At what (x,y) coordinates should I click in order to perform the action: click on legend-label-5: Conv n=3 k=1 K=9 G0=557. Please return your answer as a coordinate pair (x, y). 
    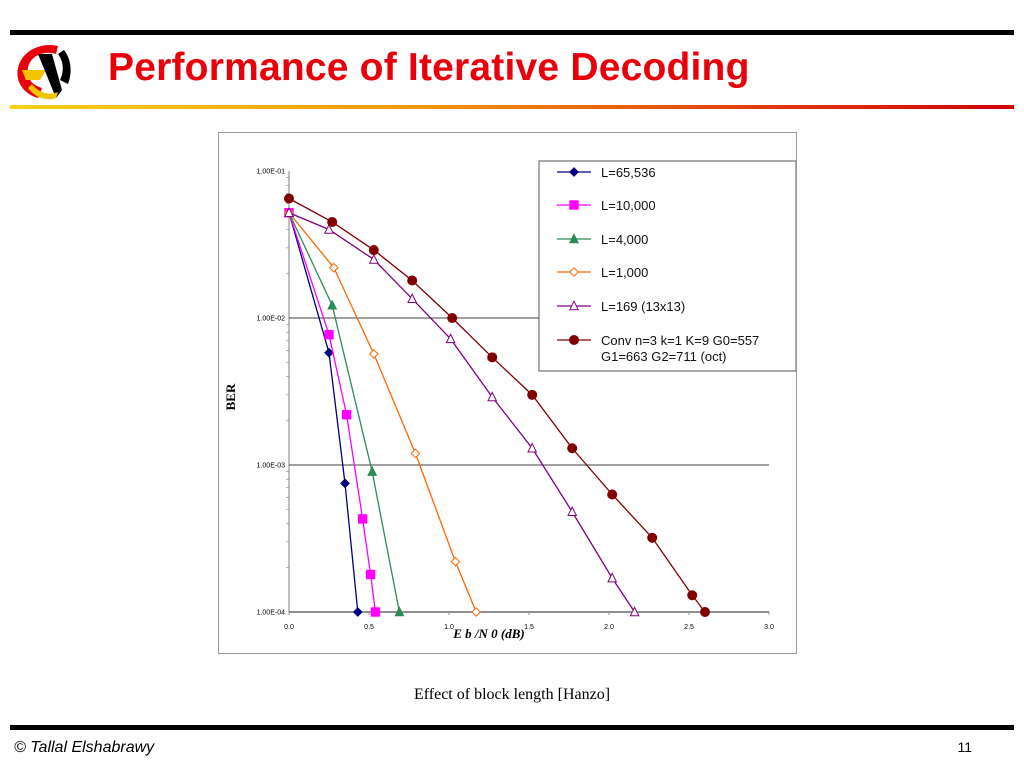
    Looking at the image, I should click on (680, 340).